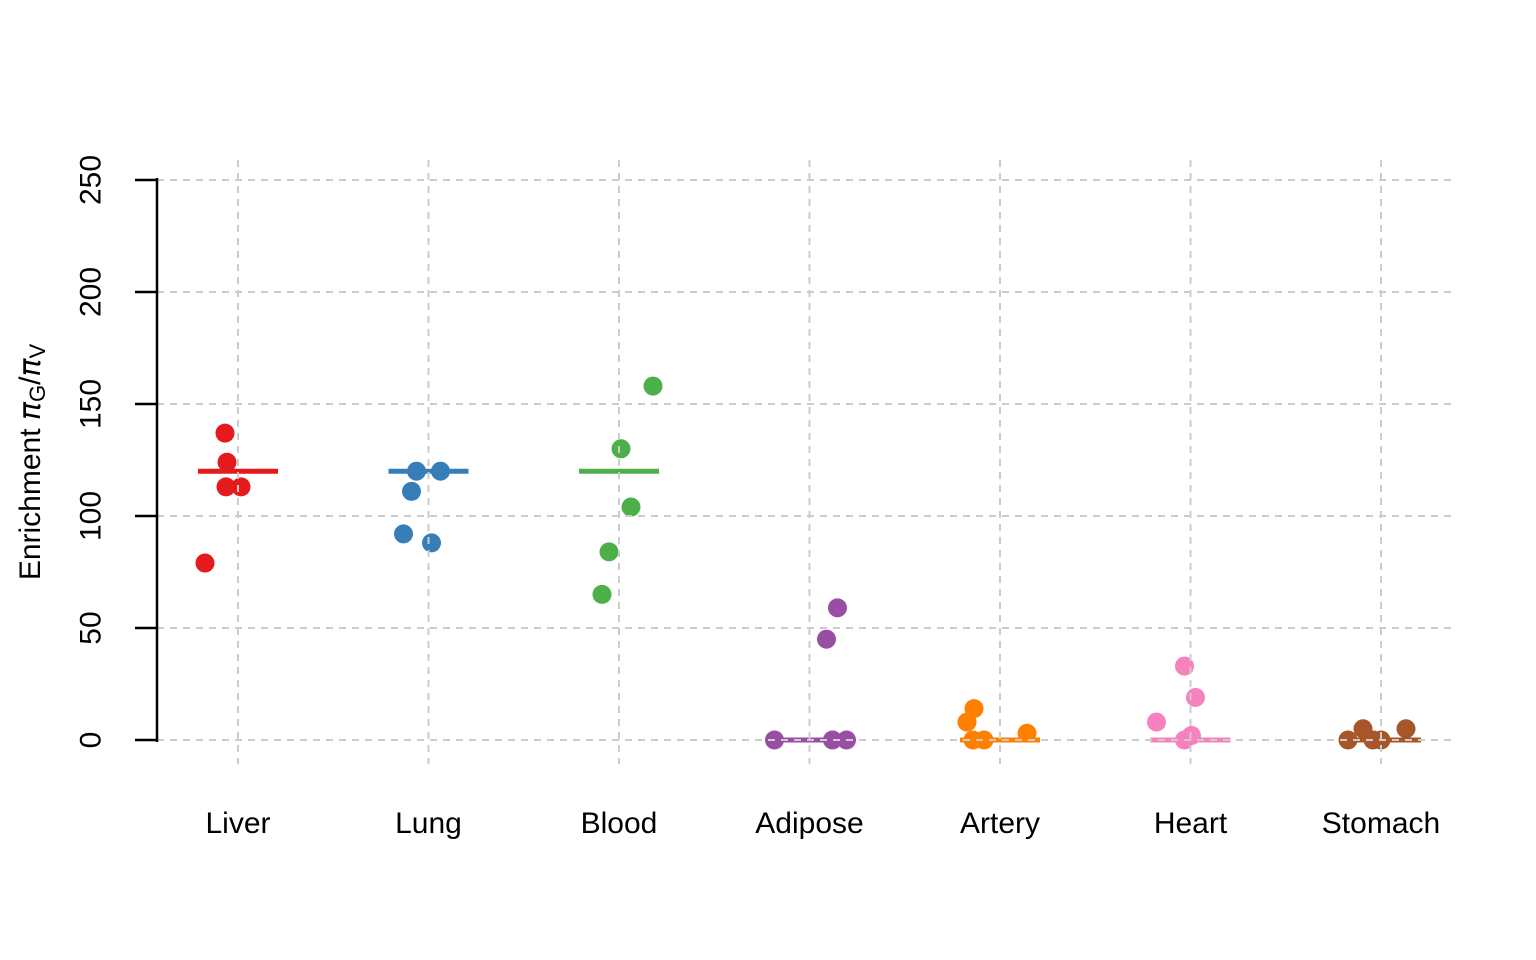 This screenshot has height=960, width=1536. Describe the element at coordinates (809, 823) in the screenshot. I see `x-category-label-adipose: Adipose` at that location.